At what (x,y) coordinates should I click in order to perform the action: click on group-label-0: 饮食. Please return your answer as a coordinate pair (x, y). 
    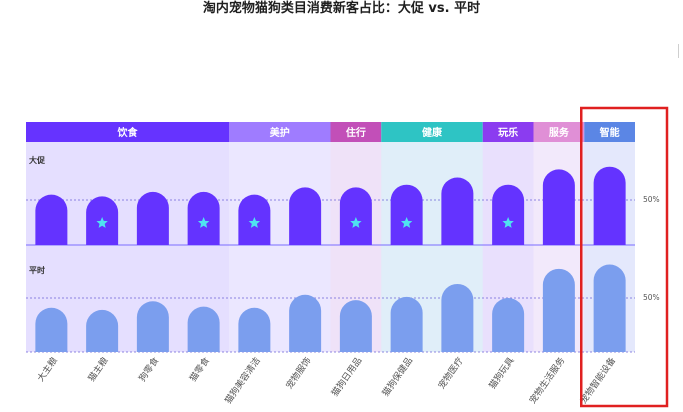
    Looking at the image, I should click on (128, 132).